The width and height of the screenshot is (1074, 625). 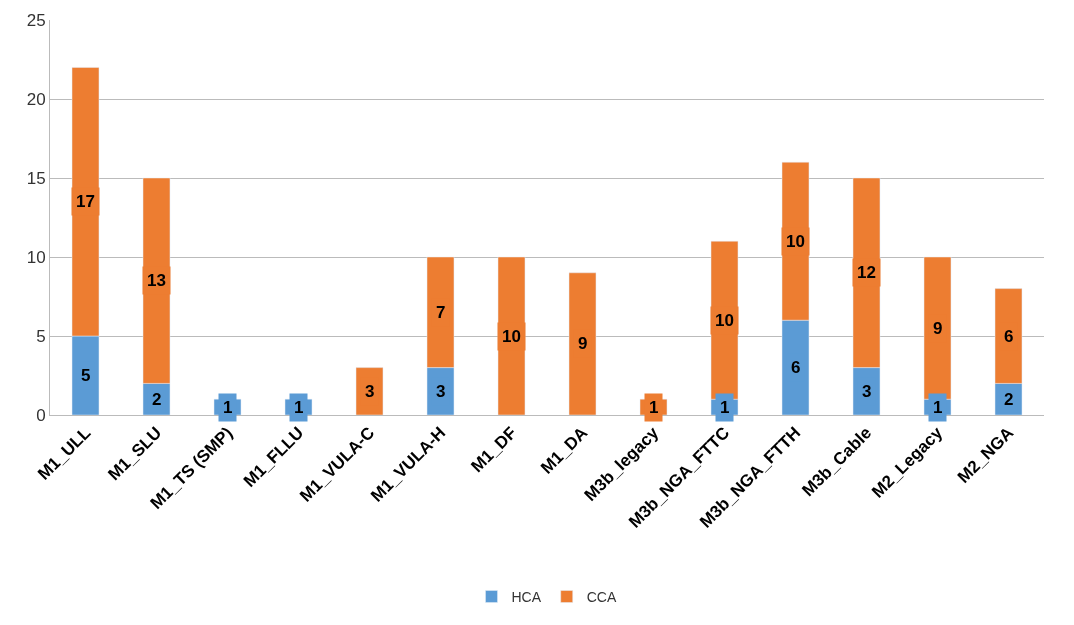 What do you see at coordinates (36, 257) in the screenshot?
I see `y-tick-label: 10` at bounding box center [36, 257].